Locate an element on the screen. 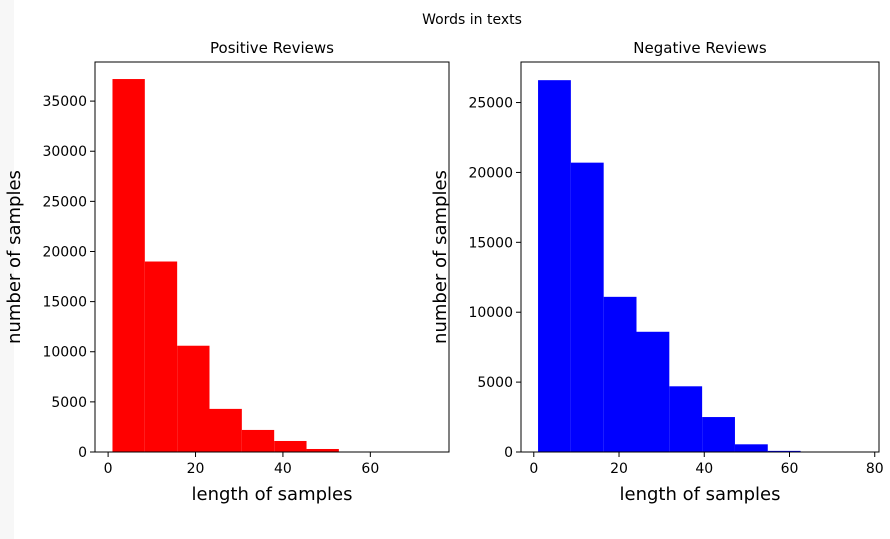 The image size is (890, 539). x-tick-label-negative: 60 is located at coordinates (790, 469).